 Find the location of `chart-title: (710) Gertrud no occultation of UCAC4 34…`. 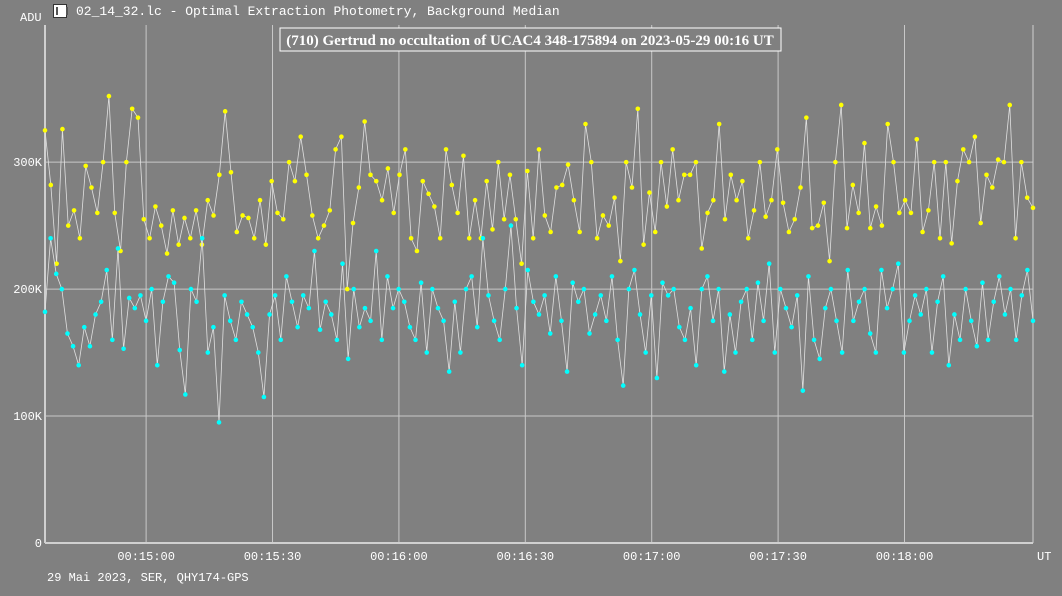

chart-title: (710) Gertrud no occultation of UCAC4 34… is located at coordinates (529, 41).